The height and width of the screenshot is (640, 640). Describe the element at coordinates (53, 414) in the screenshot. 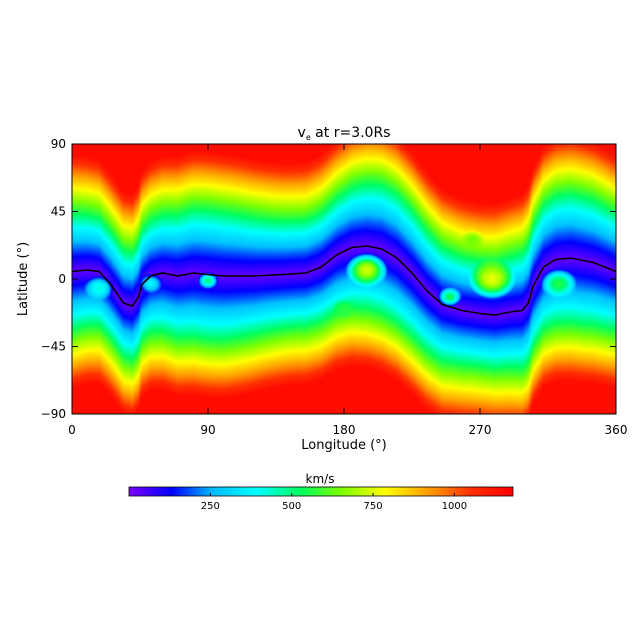

I see `y-tick-label: −90` at that location.